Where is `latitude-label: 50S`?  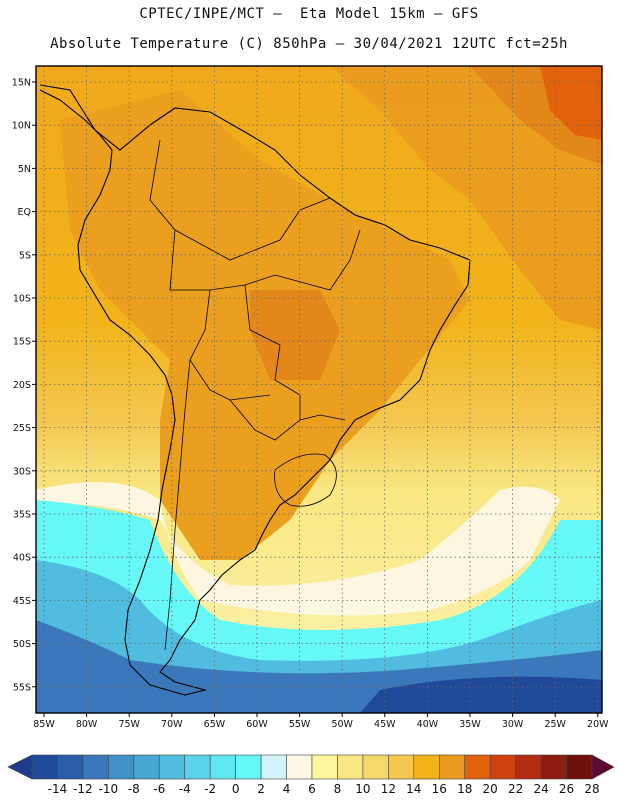
latitude-label: 50S is located at coordinates (22, 644).